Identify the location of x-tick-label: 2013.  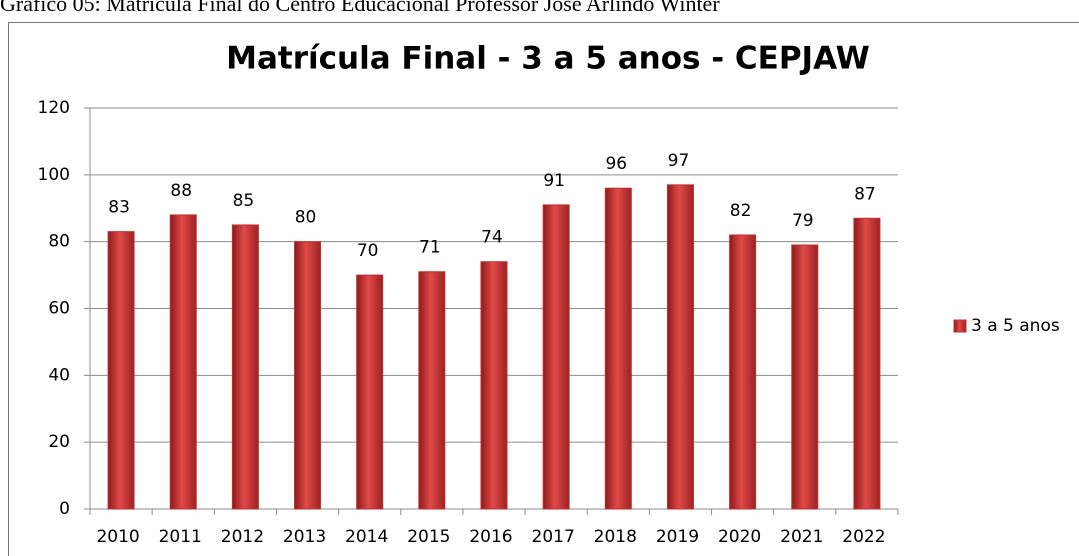
(304, 537).